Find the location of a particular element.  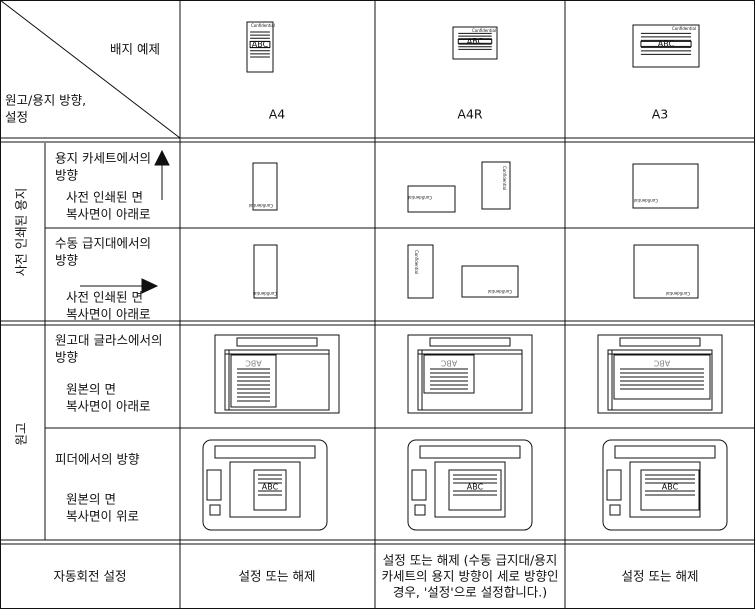

row-title: 원고대 글라스에서의 is located at coordinates (108, 340).